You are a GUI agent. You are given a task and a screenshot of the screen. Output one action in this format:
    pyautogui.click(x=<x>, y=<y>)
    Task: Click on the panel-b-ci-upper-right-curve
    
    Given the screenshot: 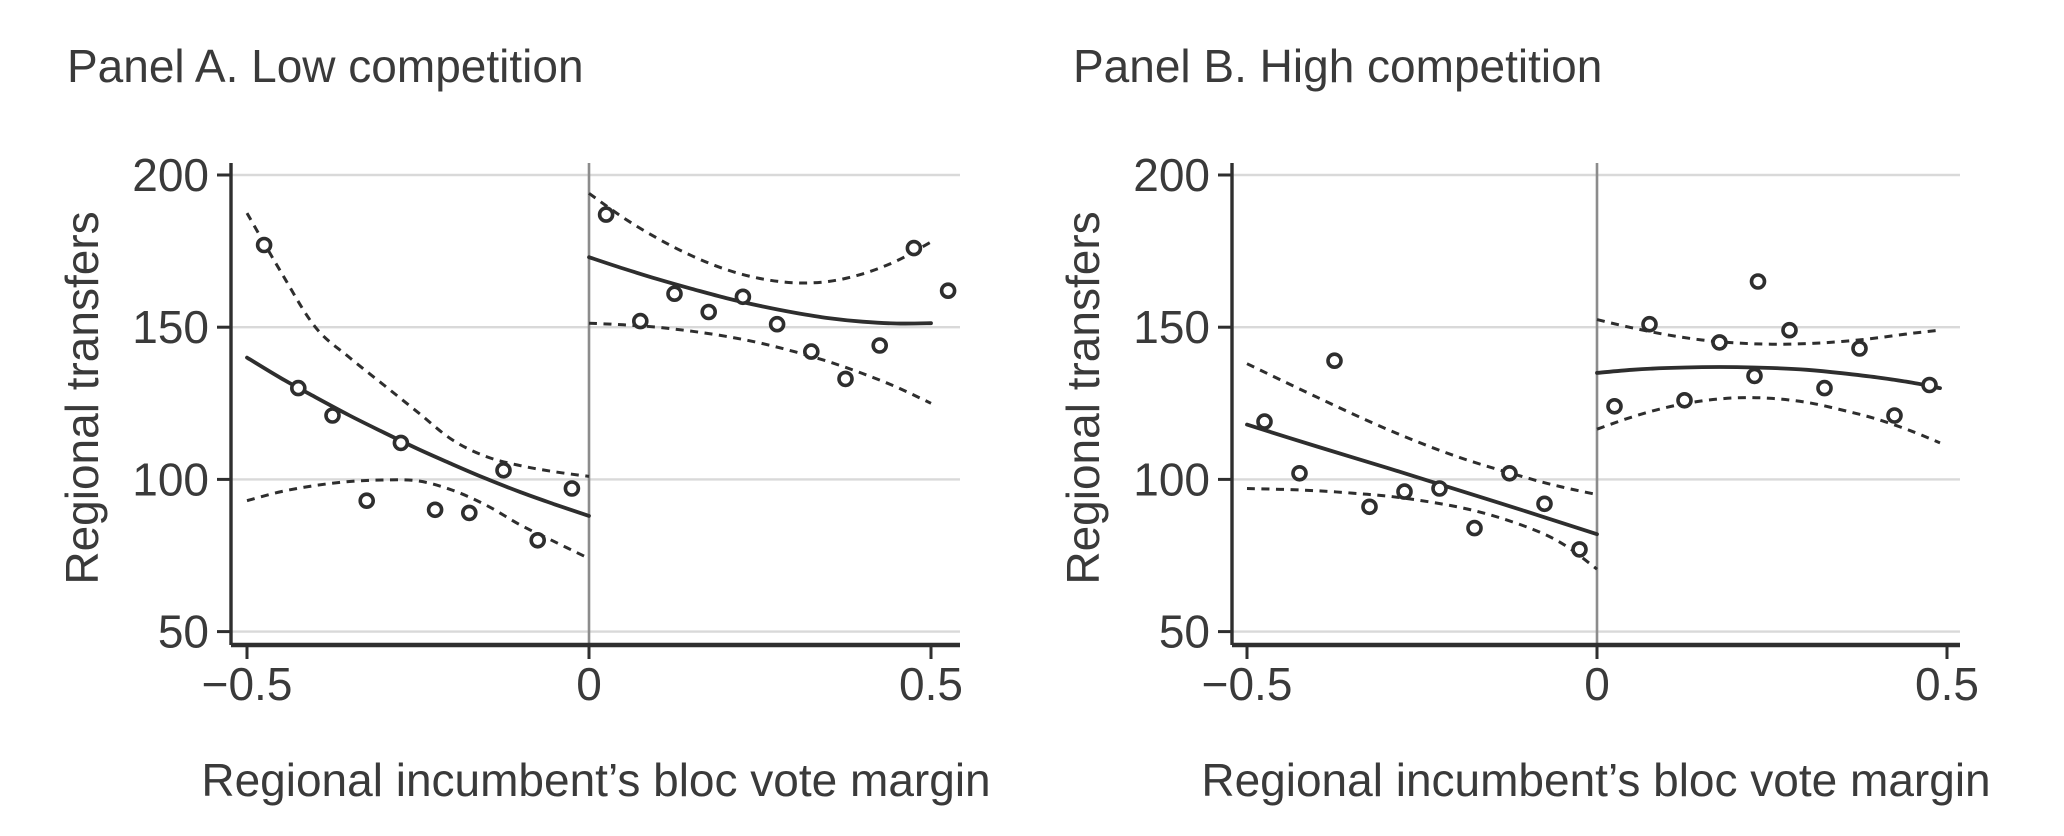 What is the action you would take?
    pyautogui.click(x=1768, y=332)
    